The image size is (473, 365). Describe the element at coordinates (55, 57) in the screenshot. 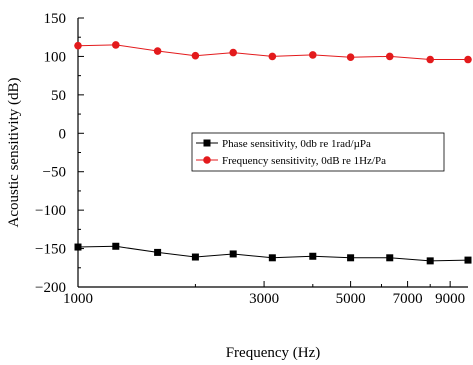

I see `y-tick-label: 100` at that location.